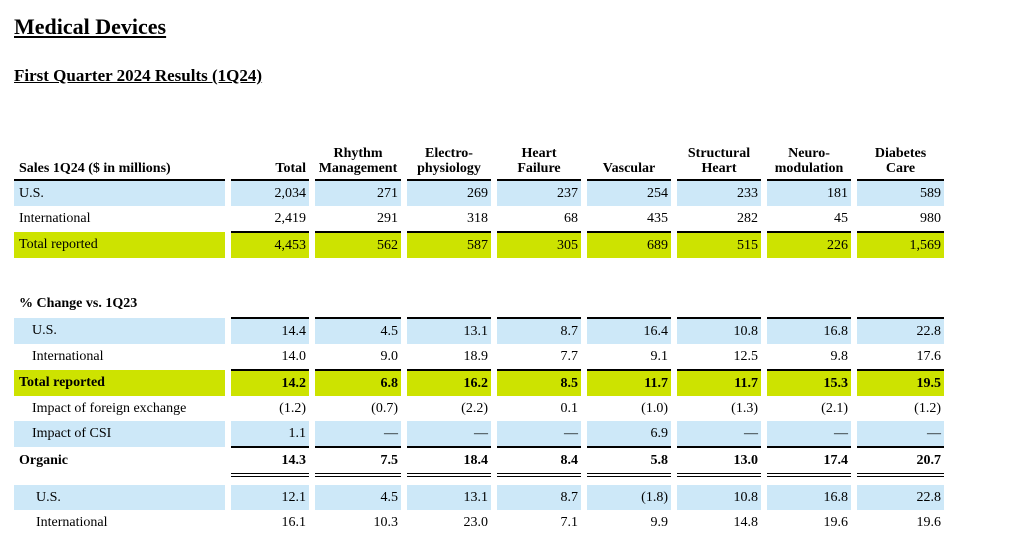 The height and width of the screenshot is (547, 1031). What do you see at coordinates (447, 154) in the screenshot?
I see `column-header: Electro-physiology` at bounding box center [447, 154].